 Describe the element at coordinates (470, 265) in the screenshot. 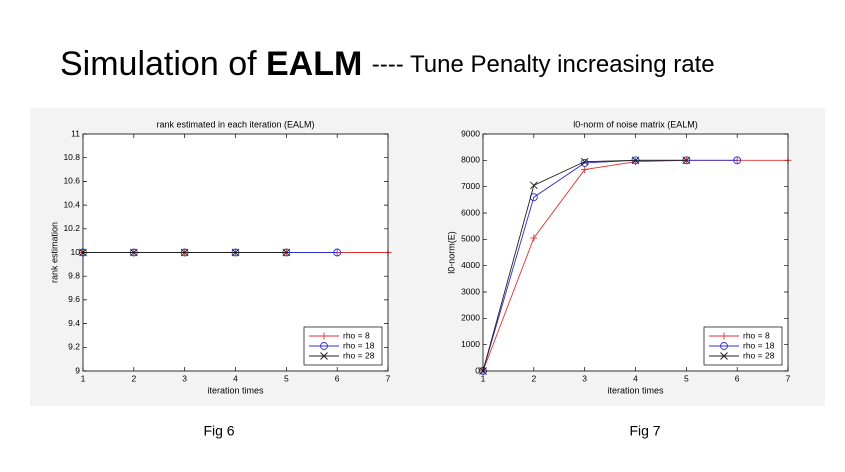

I see `y-tick-label: 4000` at that location.